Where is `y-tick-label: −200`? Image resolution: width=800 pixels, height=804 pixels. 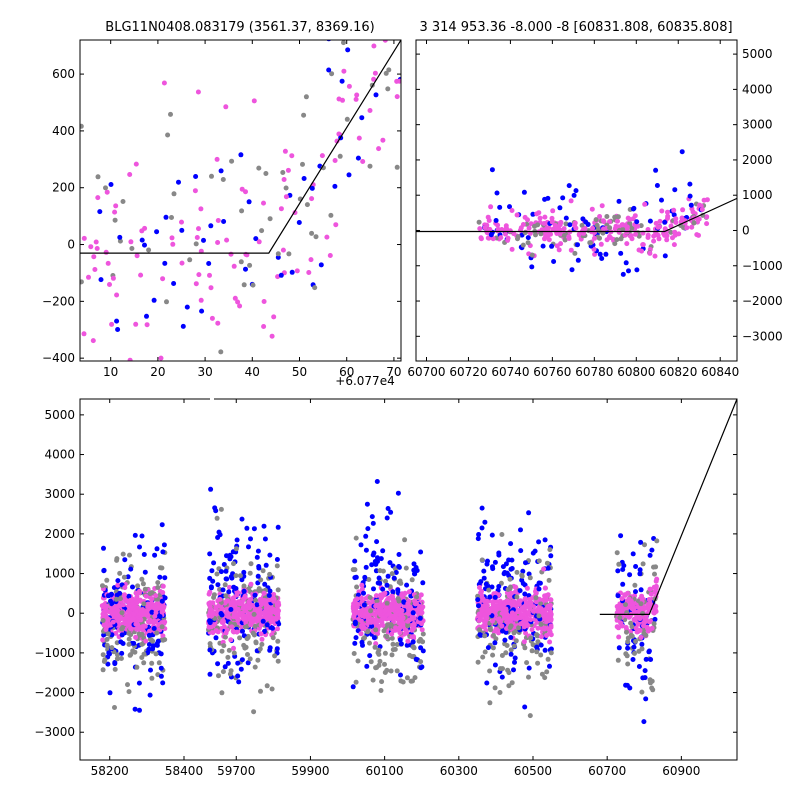 y-tick-label: −200 is located at coordinates (58, 301).